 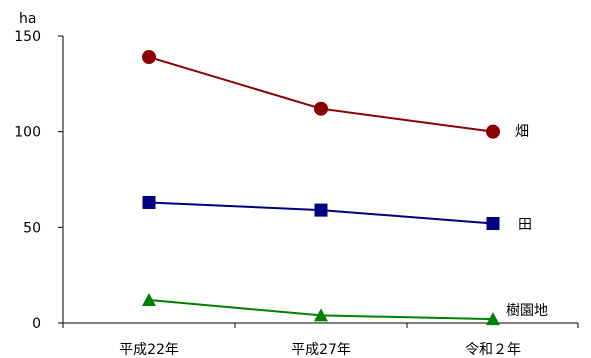 What do you see at coordinates (27, 37) in the screenshot?
I see `y-tick-label: 150` at bounding box center [27, 37].